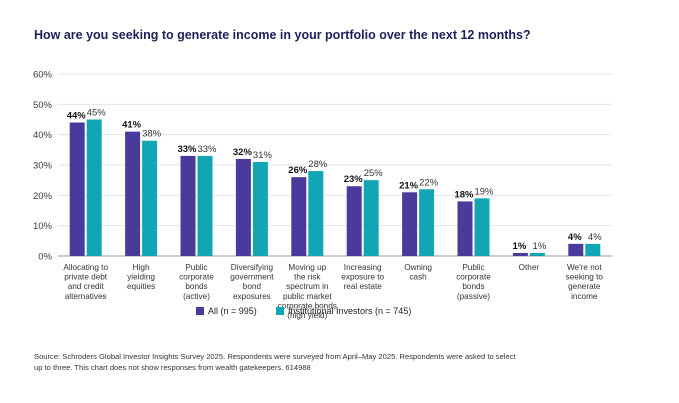  Describe the element at coordinates (540, 246) in the screenshot. I see `bar-institutional-other-value-label: 1%` at that location.